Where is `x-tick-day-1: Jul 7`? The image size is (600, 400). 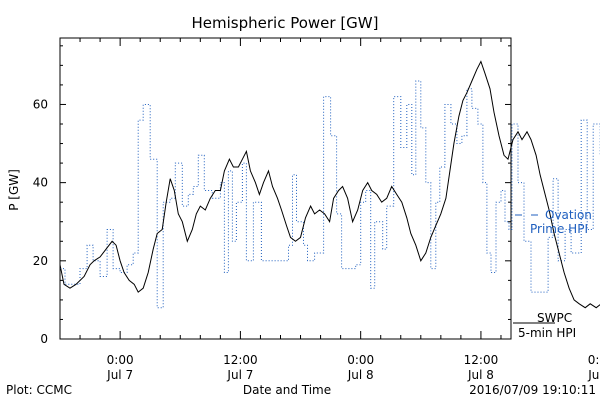 x-tick-day-1: Jul 7 is located at coordinates (239, 375).